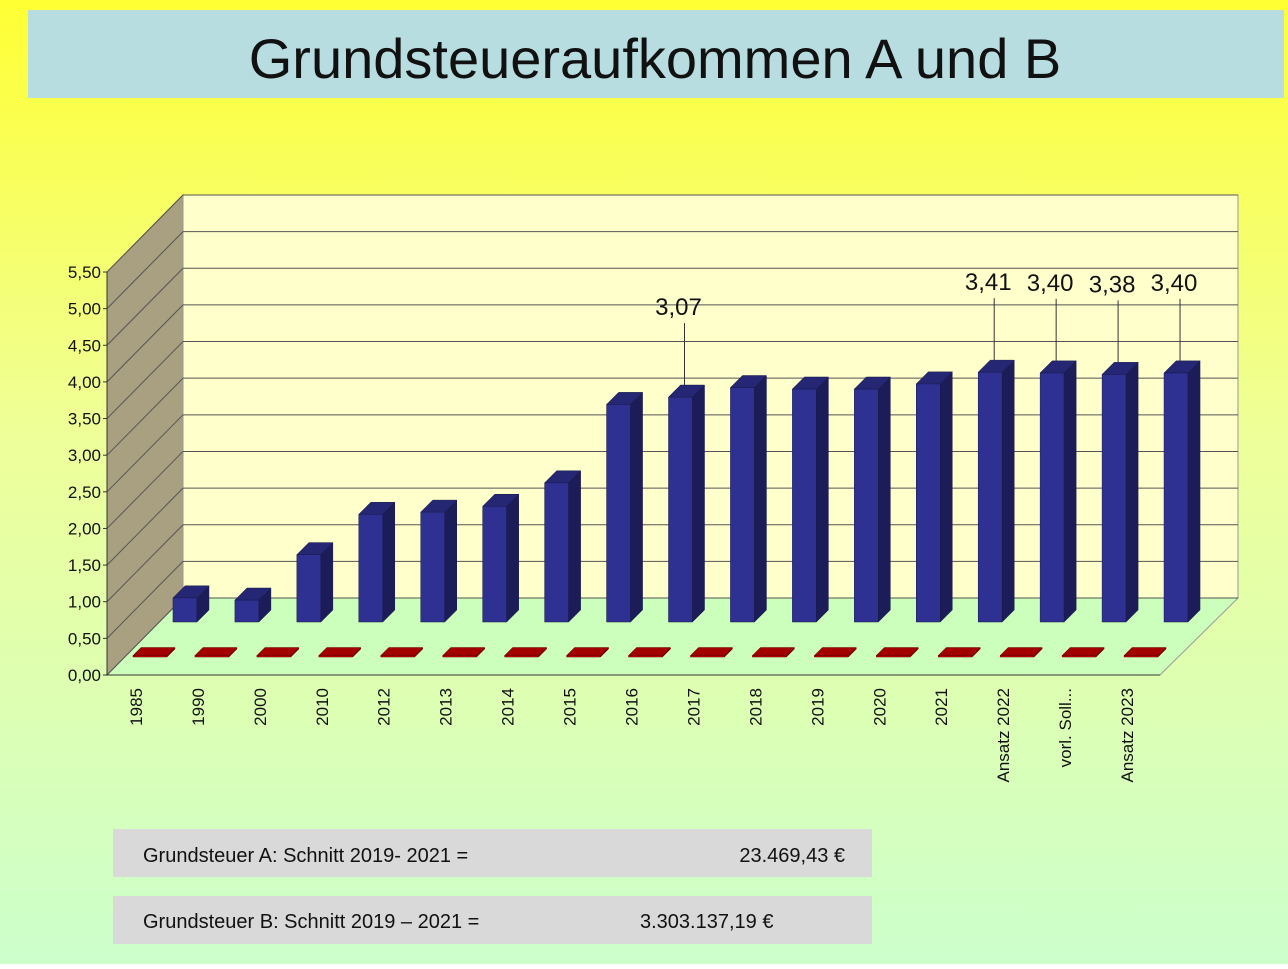  What do you see at coordinates (260, 707) in the screenshot?
I see `x-tick-label: 2000` at bounding box center [260, 707].